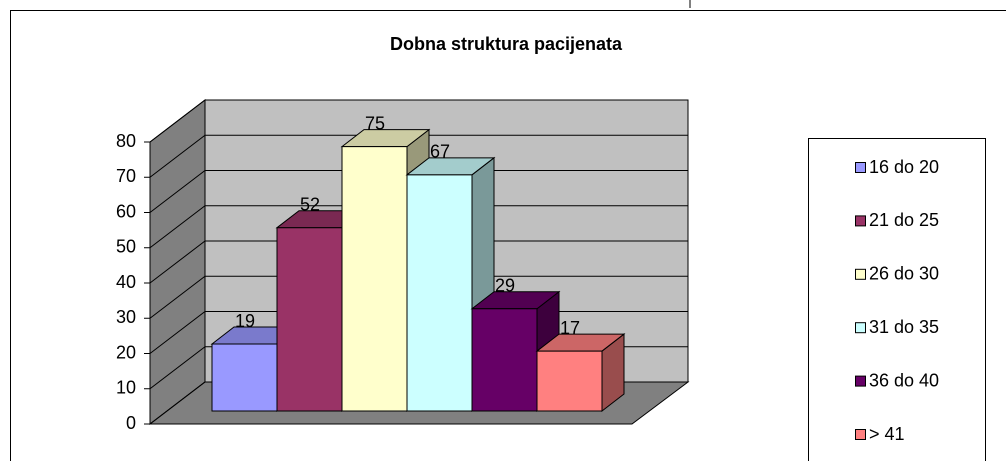 The image size is (1007, 461). What do you see at coordinates (126, 141) in the screenshot?
I see `y-tick-label: 80` at bounding box center [126, 141].